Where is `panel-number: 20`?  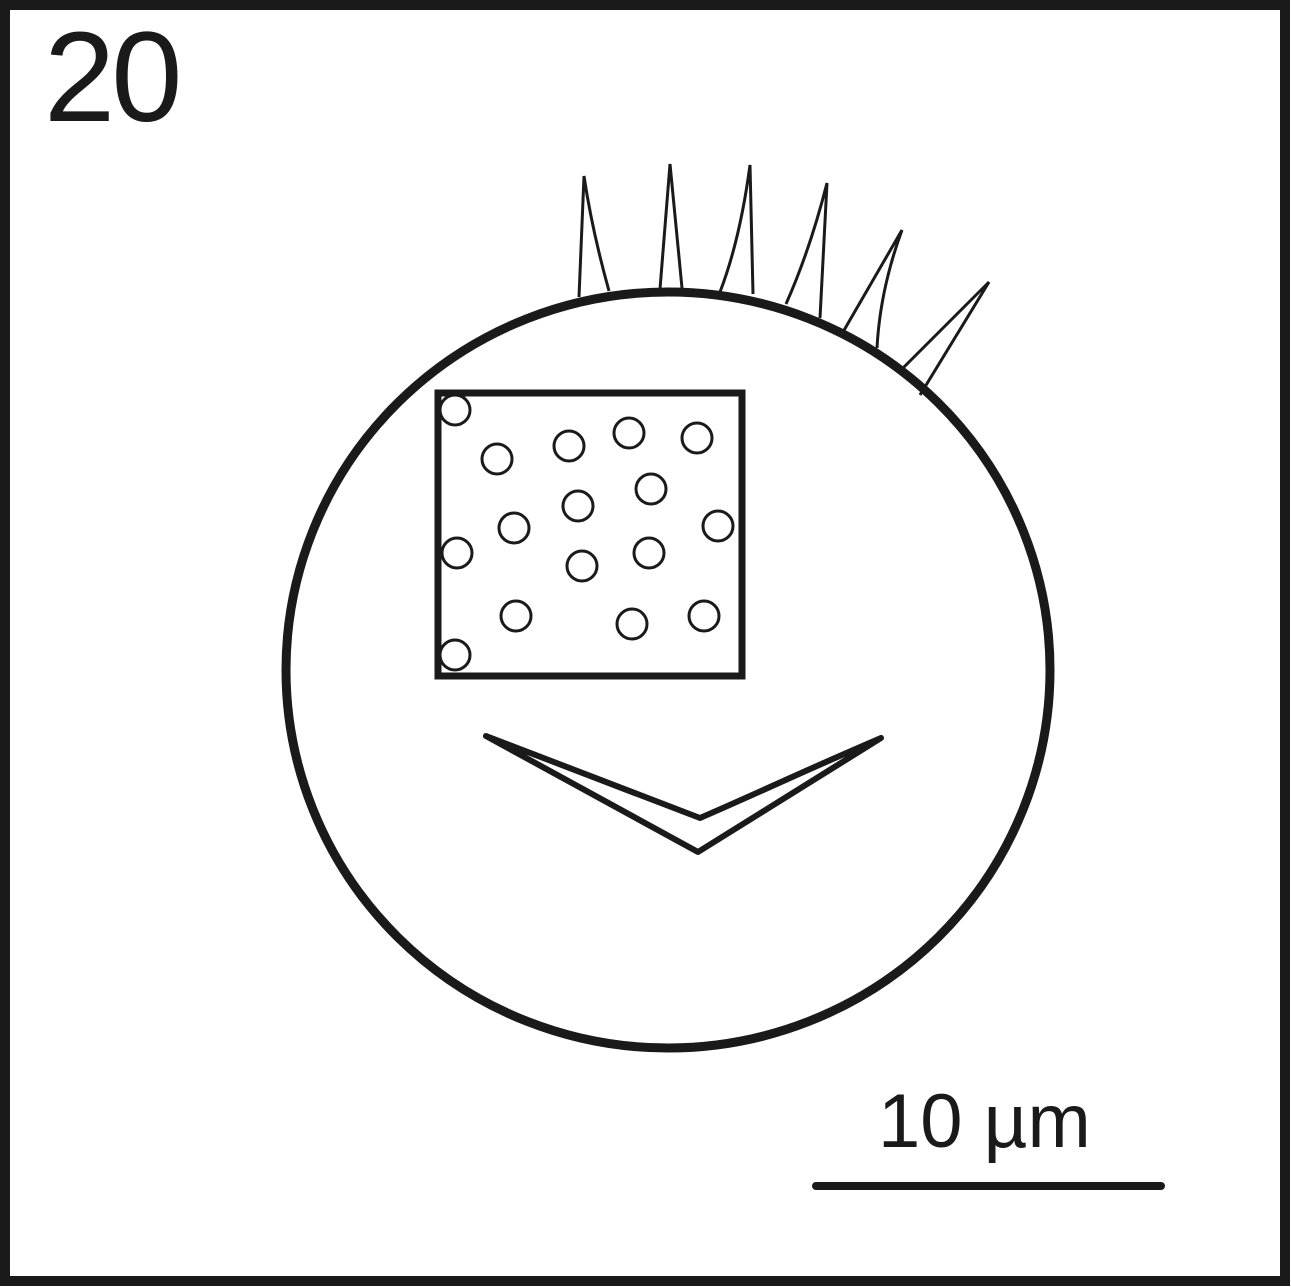
panel-number: 20 is located at coordinates (113, 77).